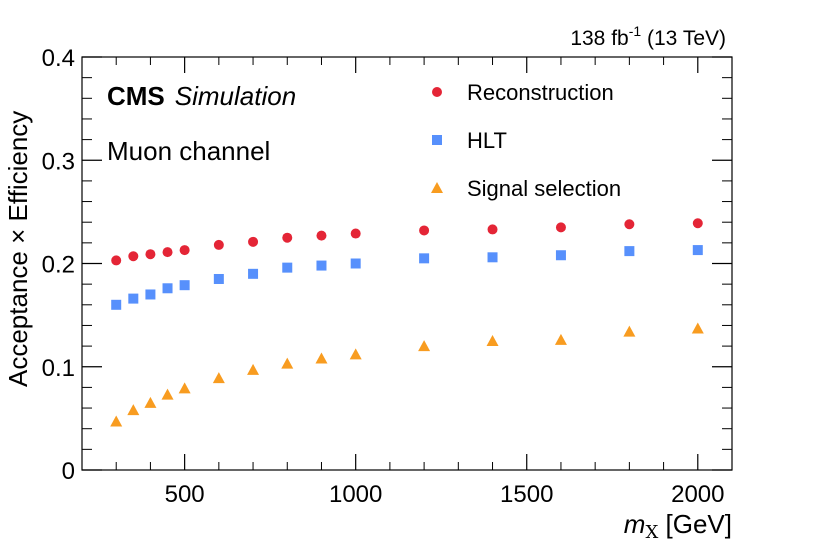 The width and height of the screenshot is (814, 554). Describe the element at coordinates (651, 532) in the screenshot. I see `x-axis-title-sub: X` at that location.